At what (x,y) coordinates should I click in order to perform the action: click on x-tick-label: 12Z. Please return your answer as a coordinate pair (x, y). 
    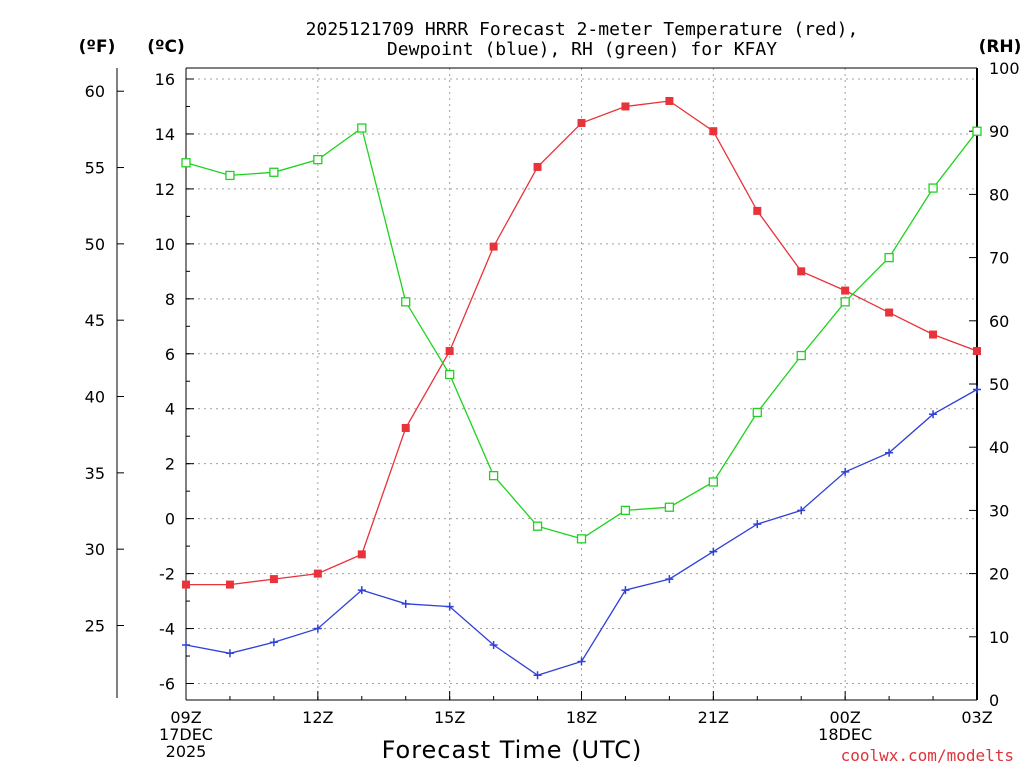
    Looking at the image, I should click on (317, 717).